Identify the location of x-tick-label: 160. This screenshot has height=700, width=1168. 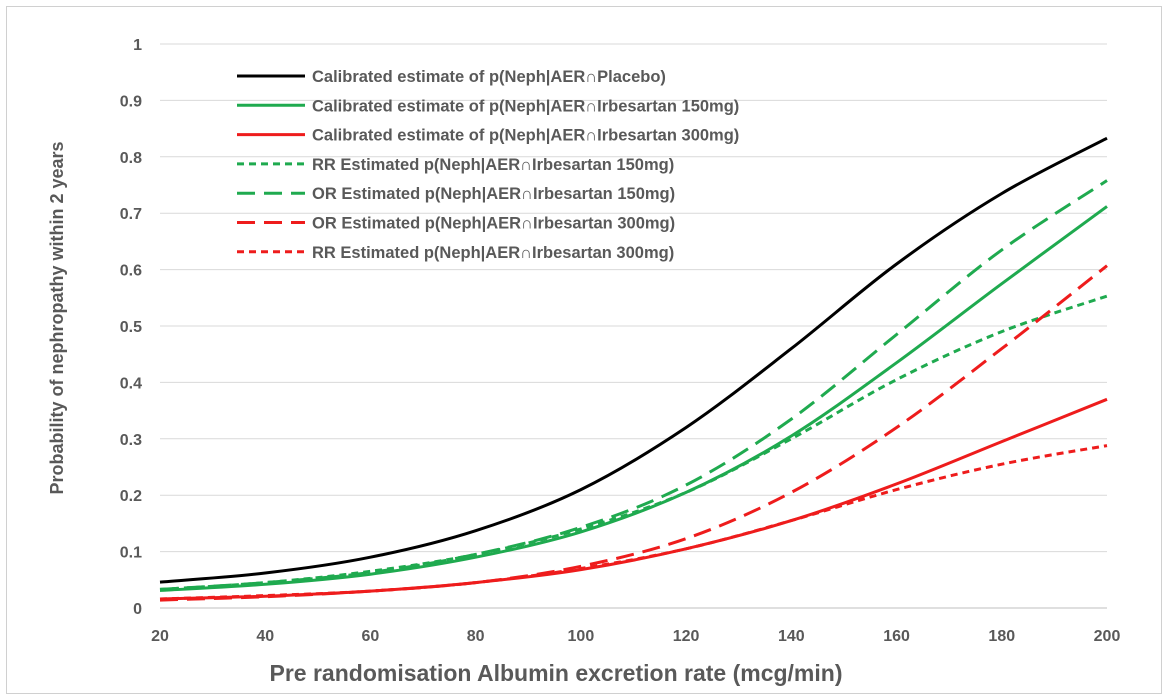
(896, 636).